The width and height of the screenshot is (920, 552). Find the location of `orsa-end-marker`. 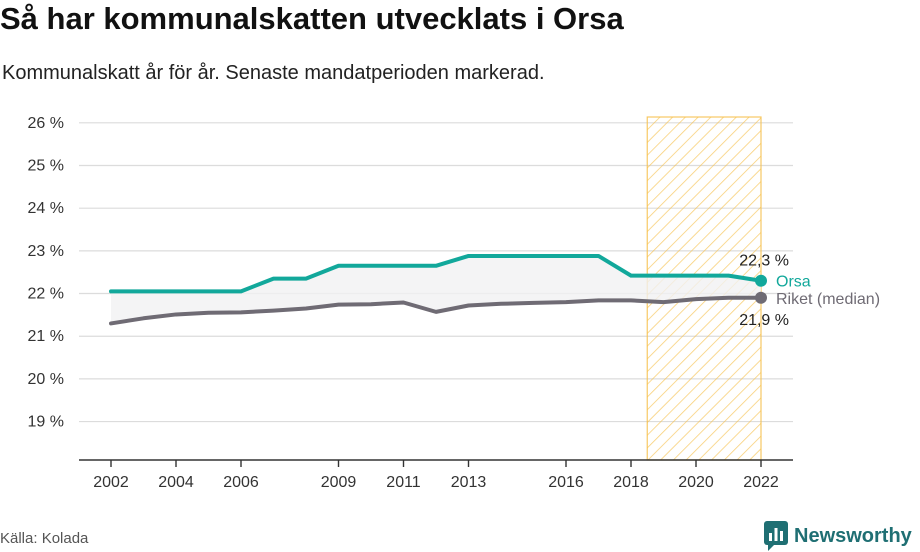

orsa-end-marker is located at coordinates (761, 280).